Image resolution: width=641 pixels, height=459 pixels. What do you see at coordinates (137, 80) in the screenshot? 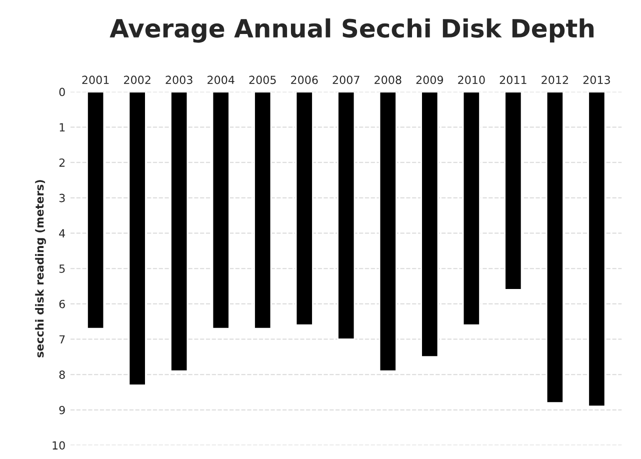
I see `x-tick-label: 2002` at bounding box center [137, 80].